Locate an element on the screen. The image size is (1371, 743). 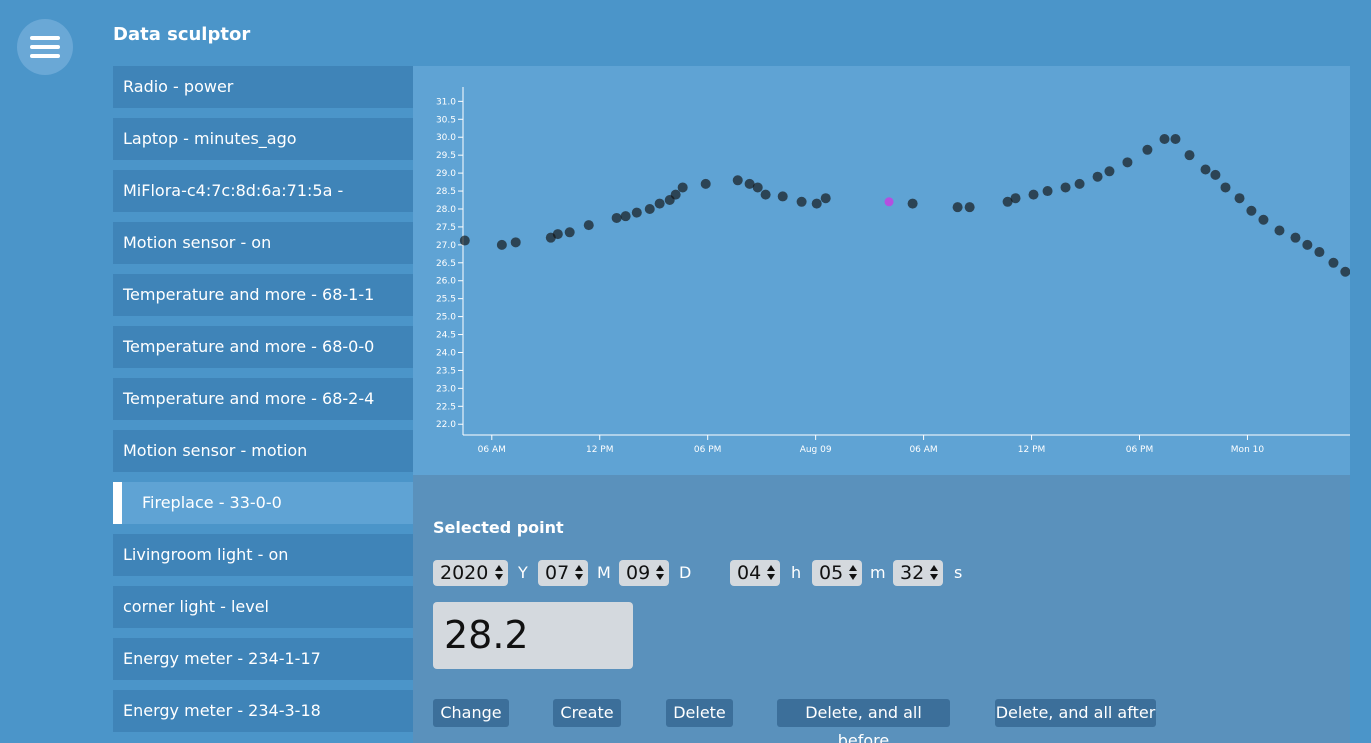
value-input: 28.2 is located at coordinates (533, 635).